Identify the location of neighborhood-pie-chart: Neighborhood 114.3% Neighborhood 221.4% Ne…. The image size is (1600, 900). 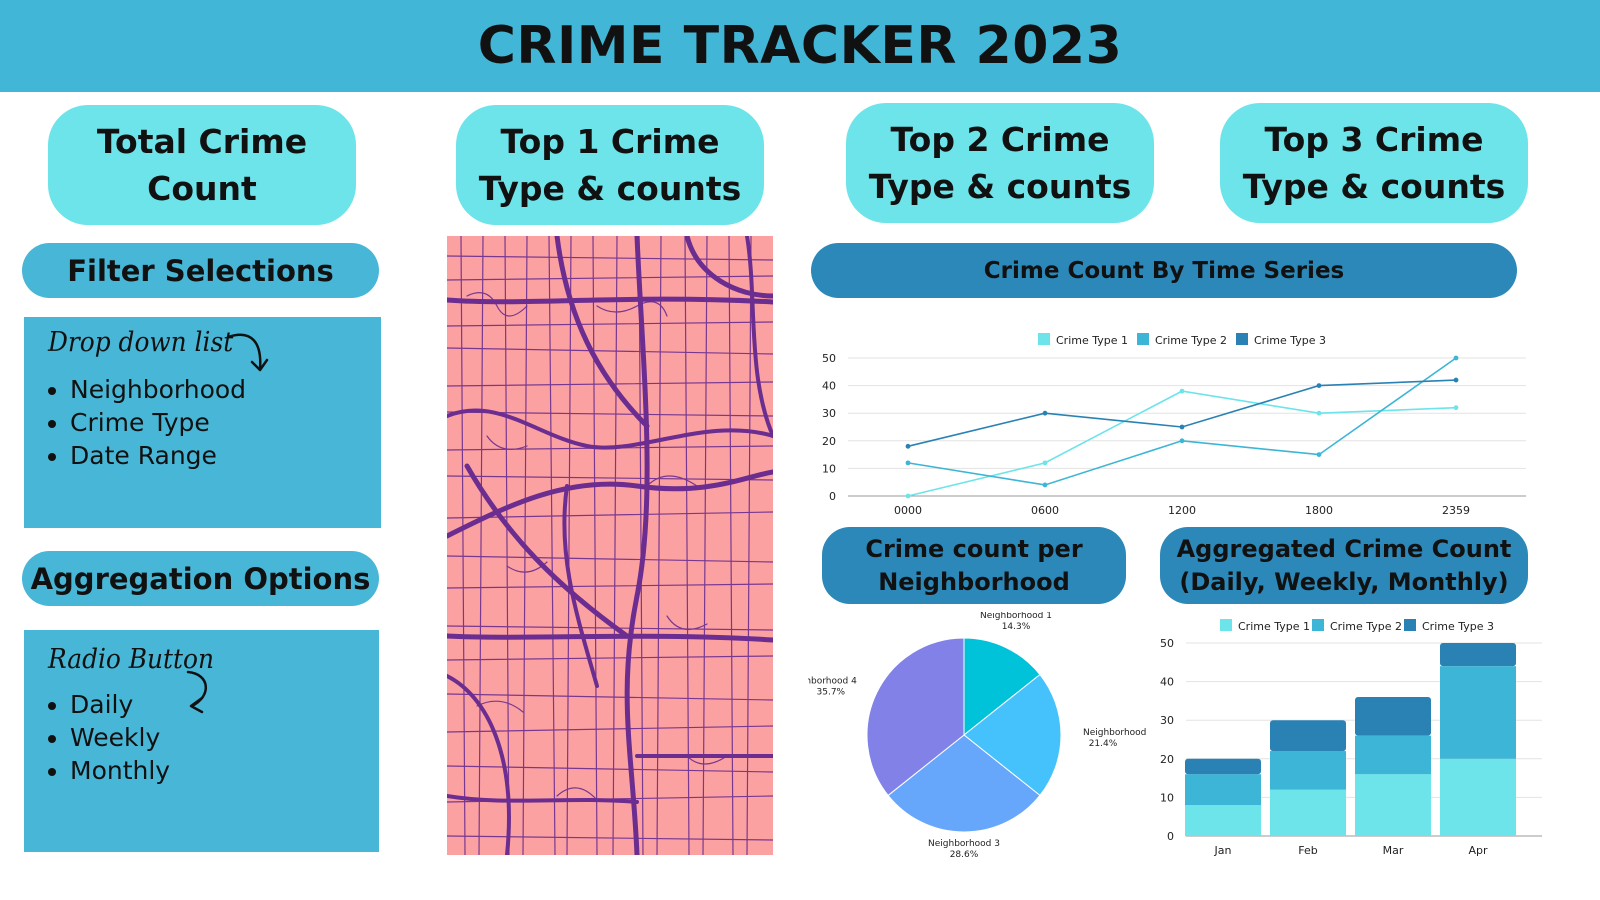
(978, 736).